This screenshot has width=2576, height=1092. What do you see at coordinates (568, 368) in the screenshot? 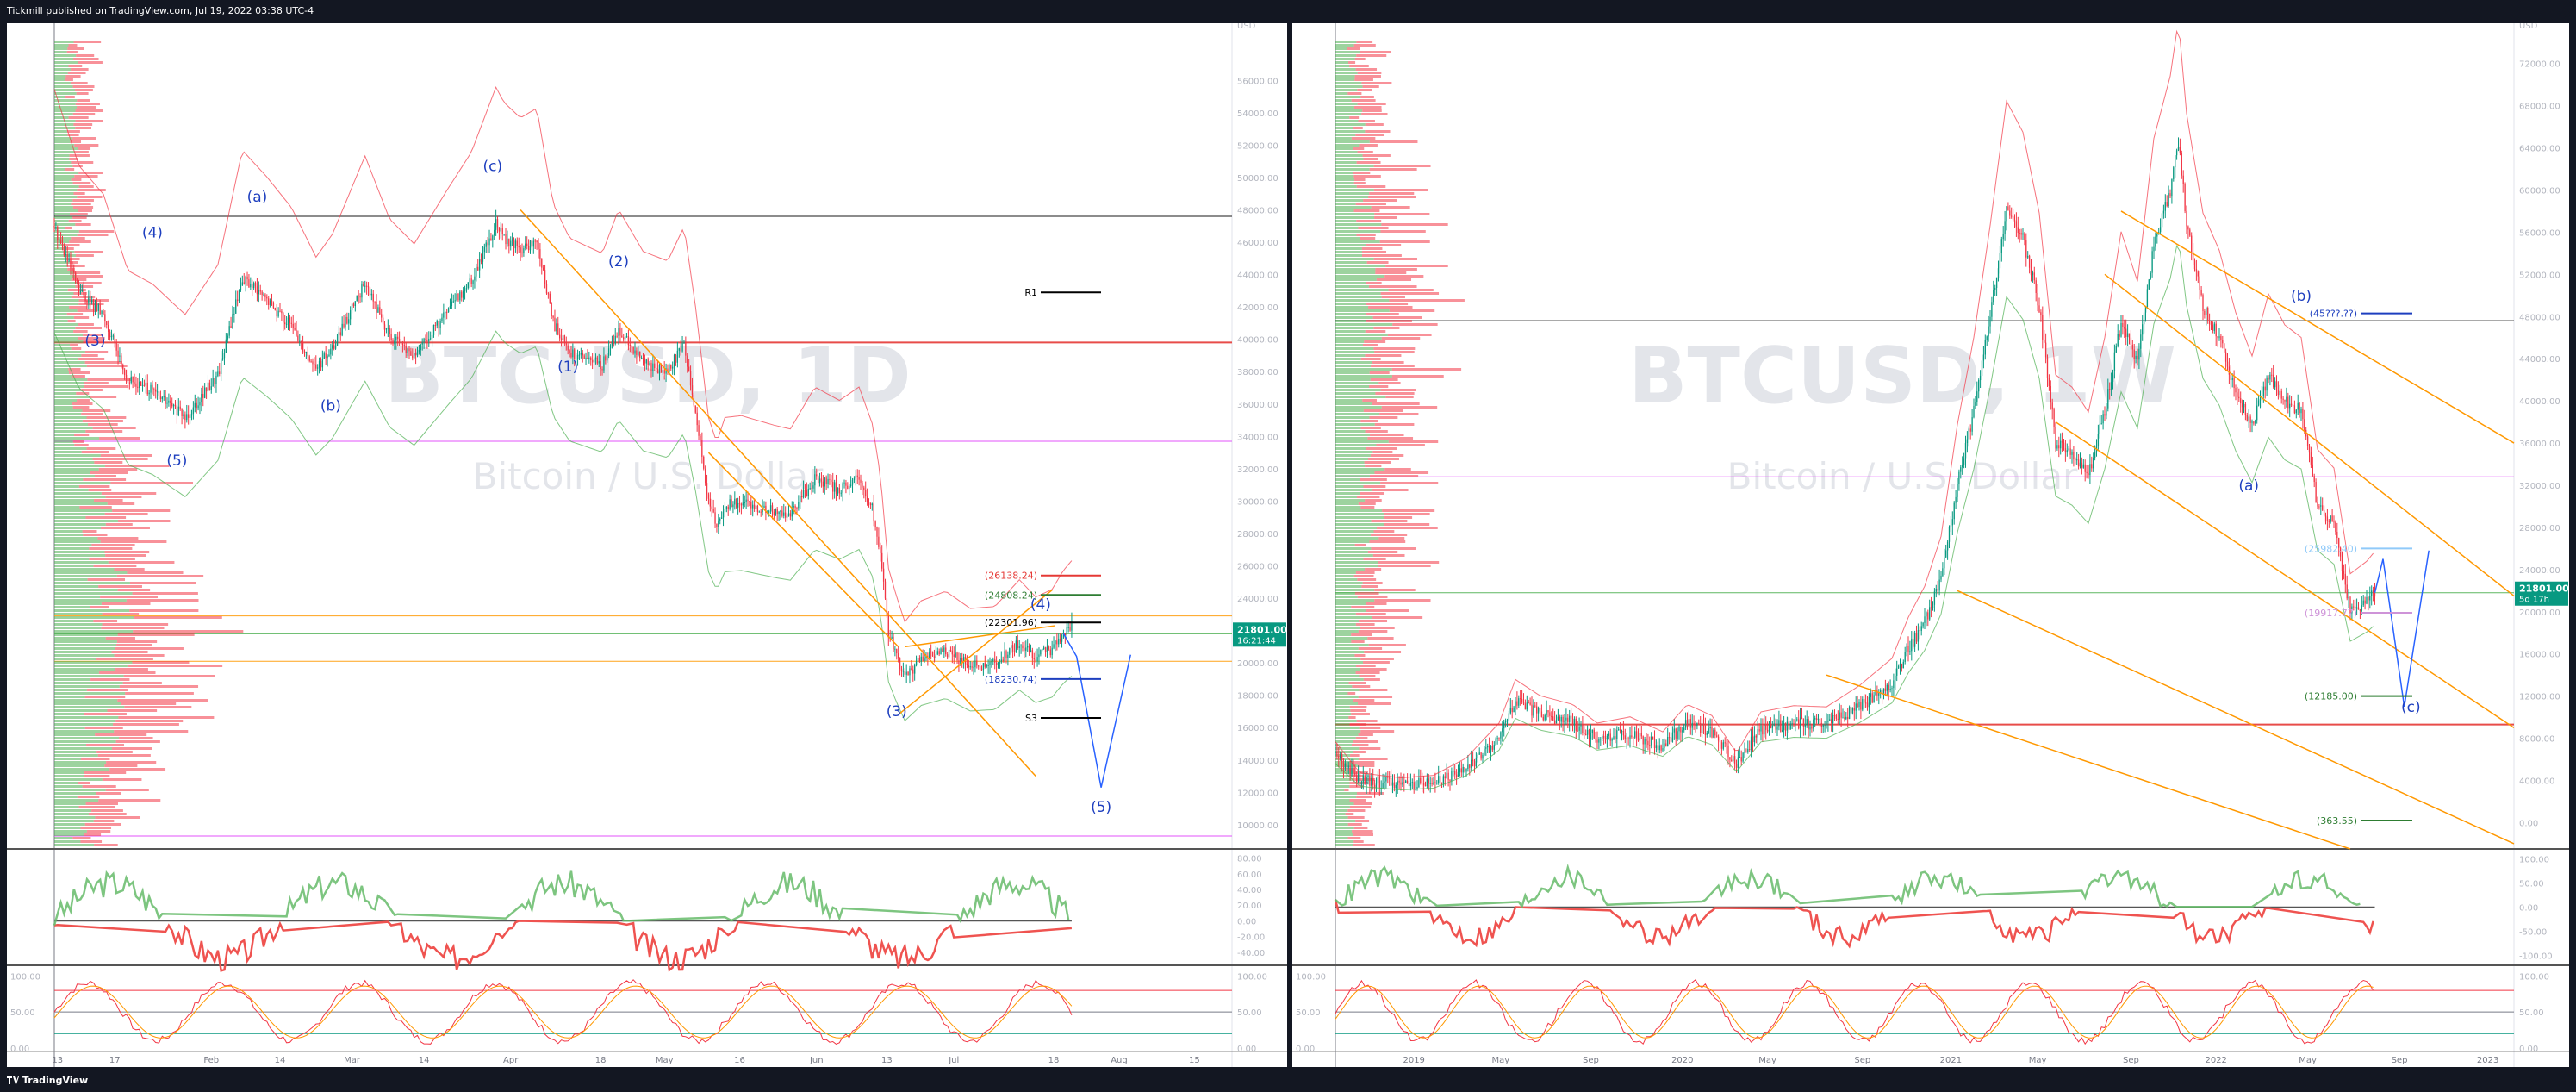
I see `wave-label: (1)` at bounding box center [568, 368].